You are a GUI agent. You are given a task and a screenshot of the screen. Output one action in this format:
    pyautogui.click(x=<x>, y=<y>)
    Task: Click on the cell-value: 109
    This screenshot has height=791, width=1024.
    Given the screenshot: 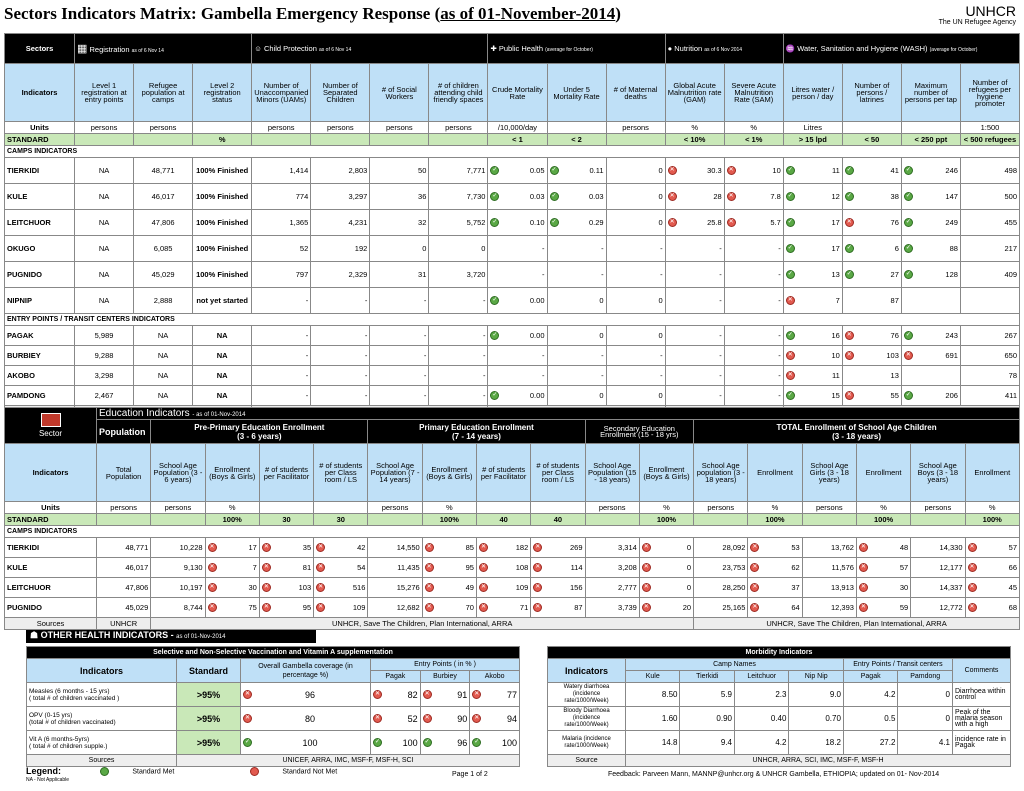 What is the action you would take?
    pyautogui.click(x=522, y=587)
    